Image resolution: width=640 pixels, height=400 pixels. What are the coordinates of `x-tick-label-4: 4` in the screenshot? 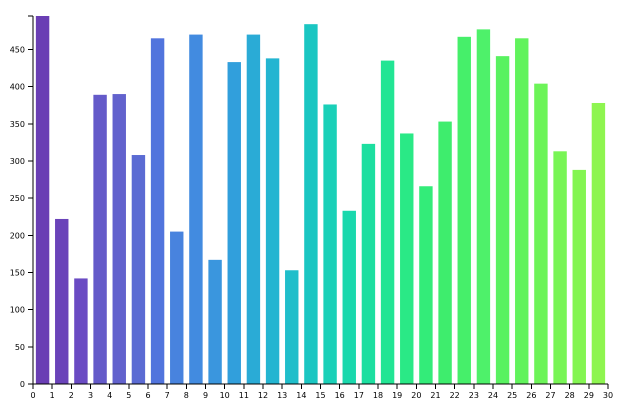 It's located at (109, 395).